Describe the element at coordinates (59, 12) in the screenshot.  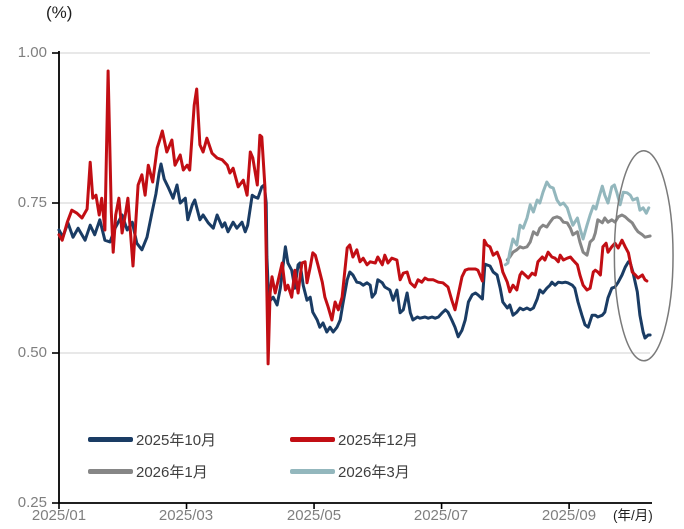
I see `chart-title: (%)` at that location.